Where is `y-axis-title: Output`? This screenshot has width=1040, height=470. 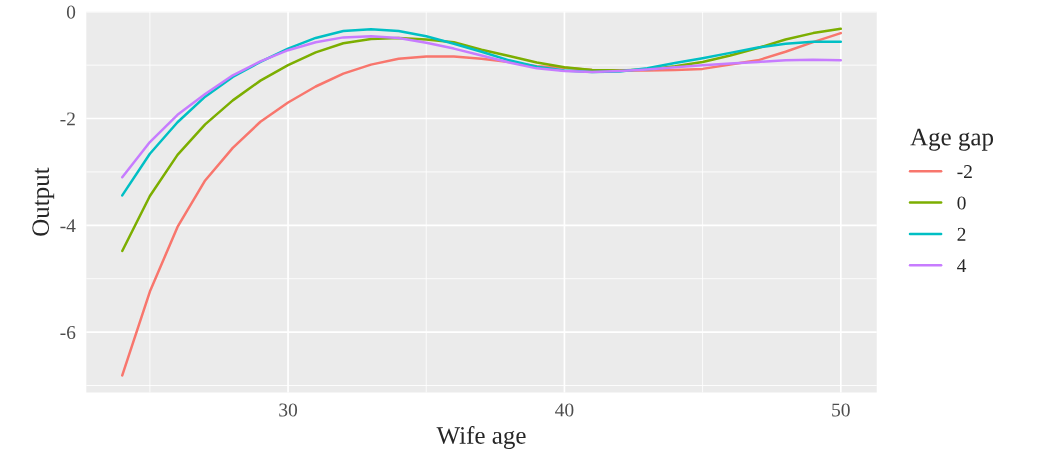 y-axis-title: Output is located at coordinates (43, 201).